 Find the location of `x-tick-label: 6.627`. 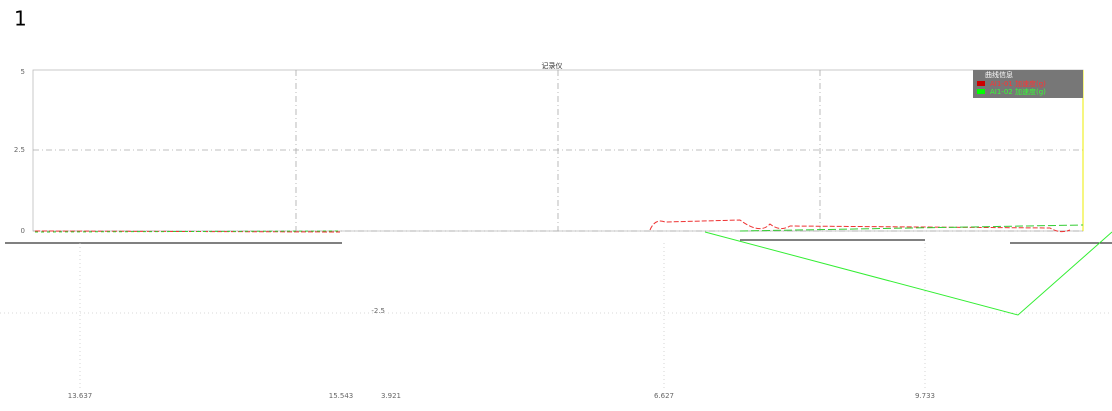

x-tick-label: 6.627 is located at coordinates (664, 396).